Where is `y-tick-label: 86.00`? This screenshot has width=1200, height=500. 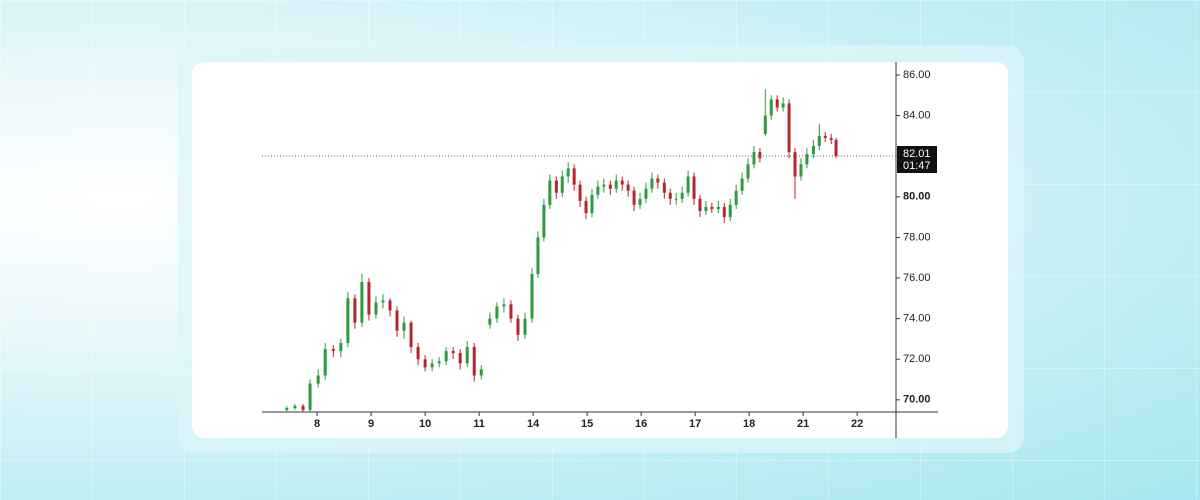
y-tick-label: 86.00 is located at coordinates (917, 75).